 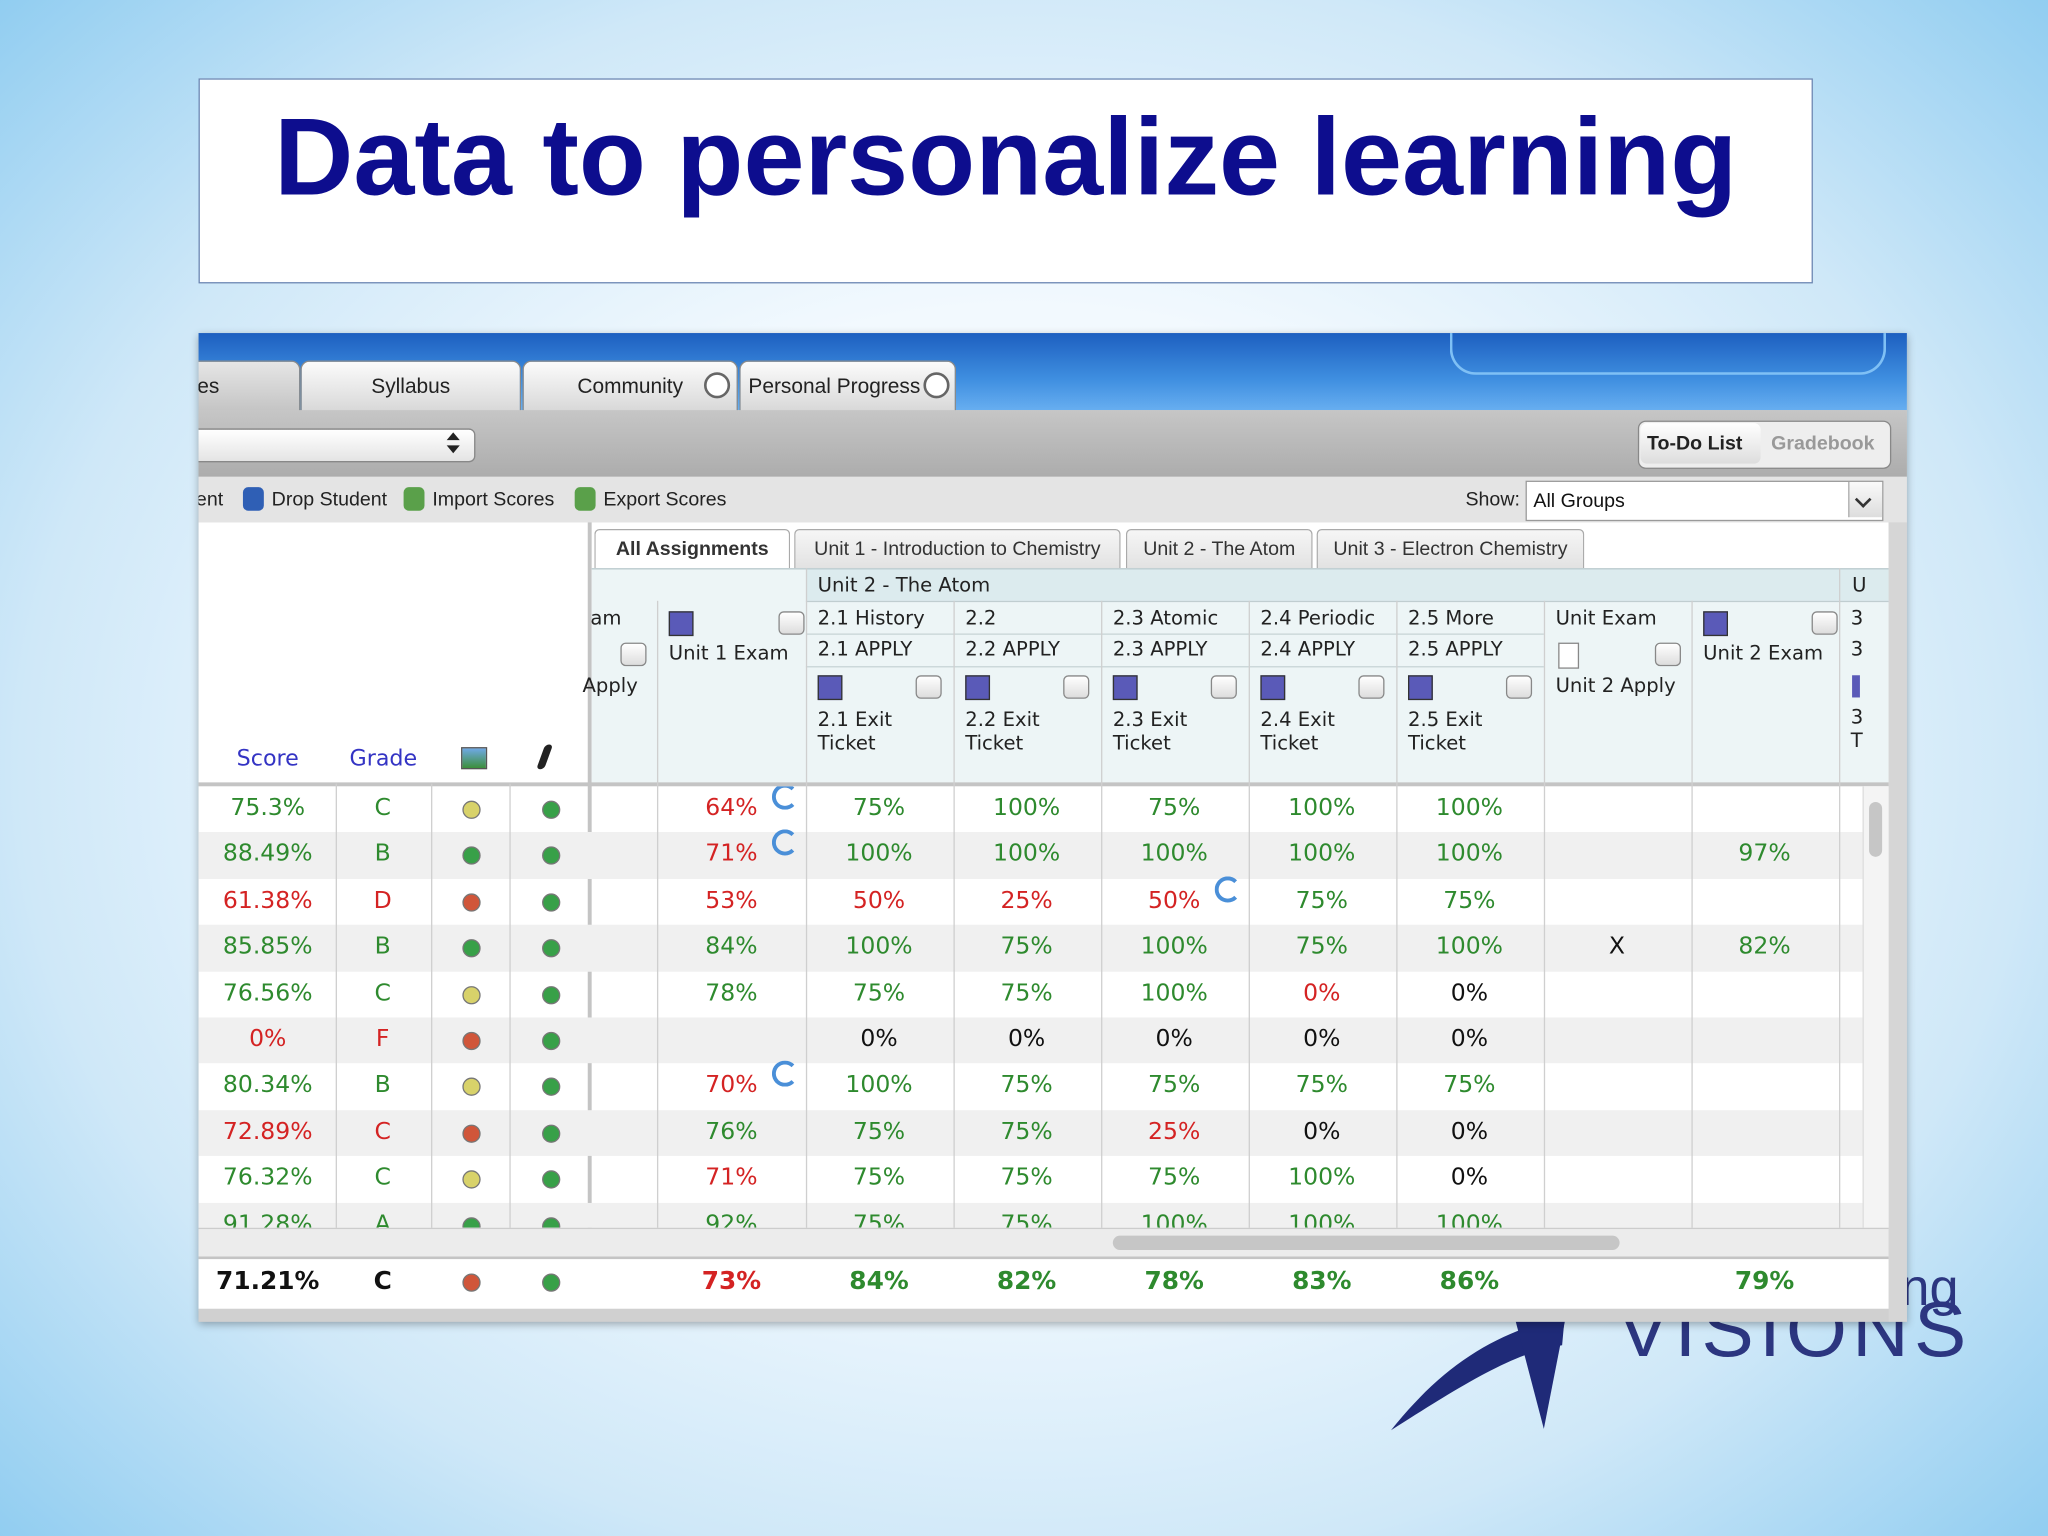 I want to click on column-header: Unit 2 Exam, so click(x=1763, y=653).